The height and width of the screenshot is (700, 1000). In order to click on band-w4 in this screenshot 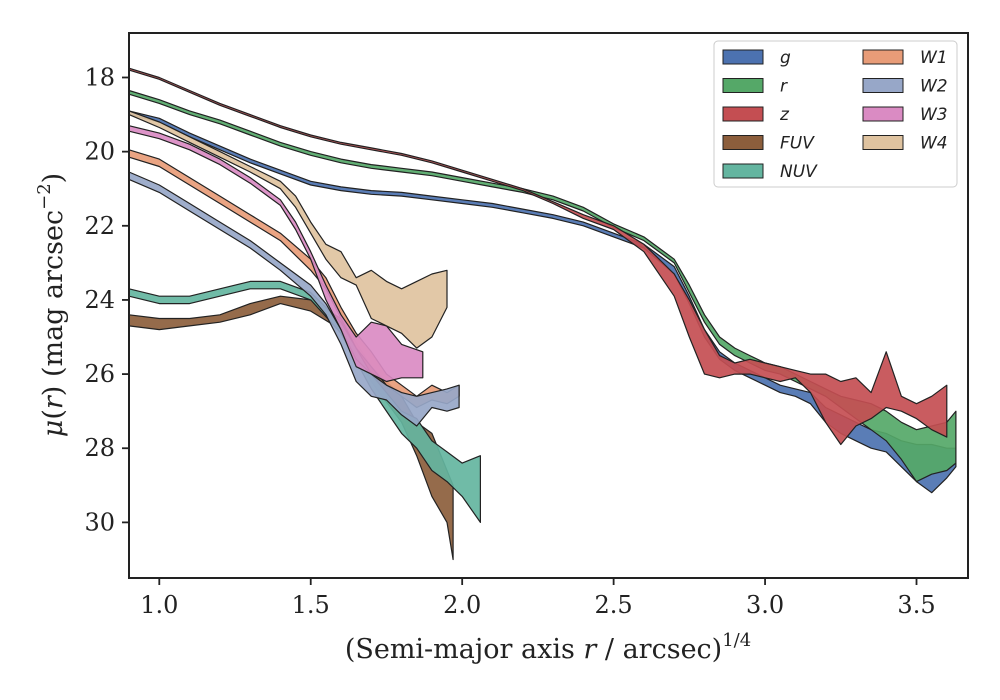, I will do `click(288, 229)`.